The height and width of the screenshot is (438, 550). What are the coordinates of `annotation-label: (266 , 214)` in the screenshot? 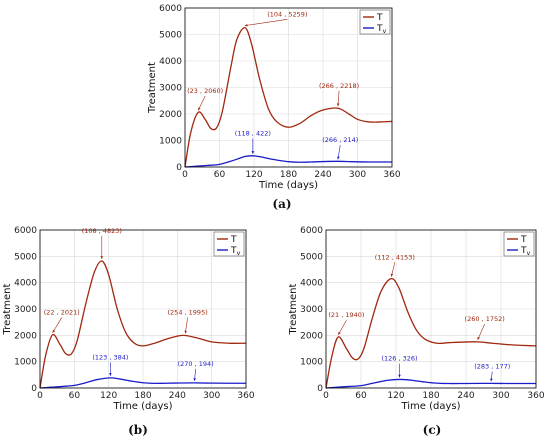 It's located at (340, 140).